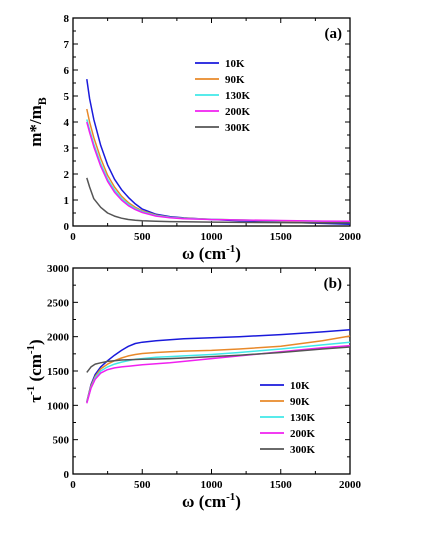 The image size is (429, 555). What do you see at coordinates (67, 149) in the screenshot?
I see `y-tick-label: 3` at bounding box center [67, 149].